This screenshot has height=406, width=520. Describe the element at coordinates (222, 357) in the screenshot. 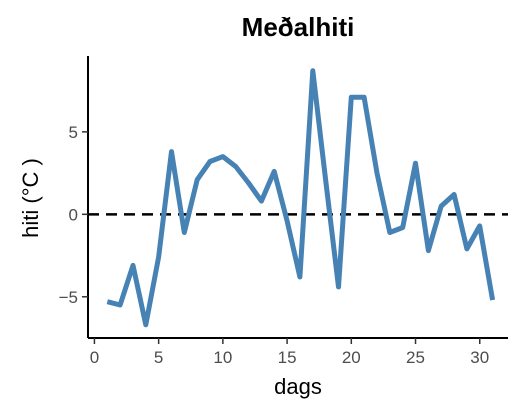

I see `x-tick-label: 10` at that location.